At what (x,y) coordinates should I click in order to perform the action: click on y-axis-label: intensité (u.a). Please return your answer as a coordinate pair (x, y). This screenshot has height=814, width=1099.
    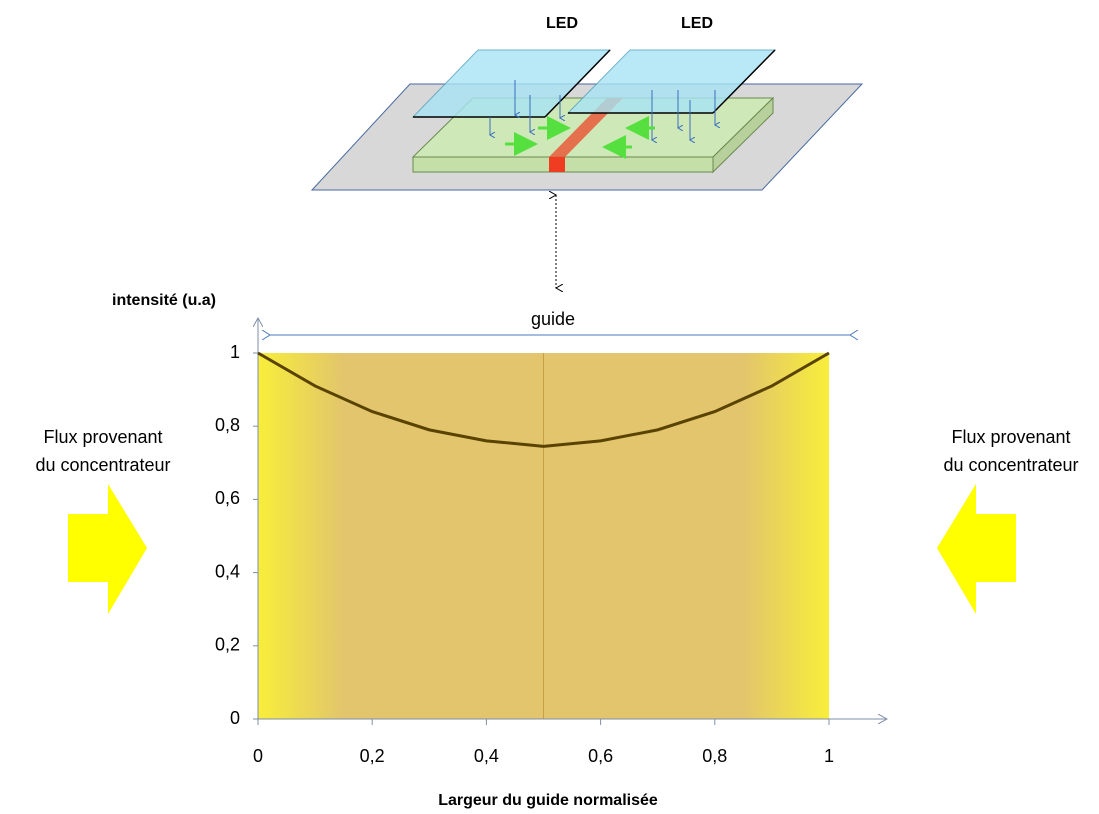
    Looking at the image, I should click on (164, 300).